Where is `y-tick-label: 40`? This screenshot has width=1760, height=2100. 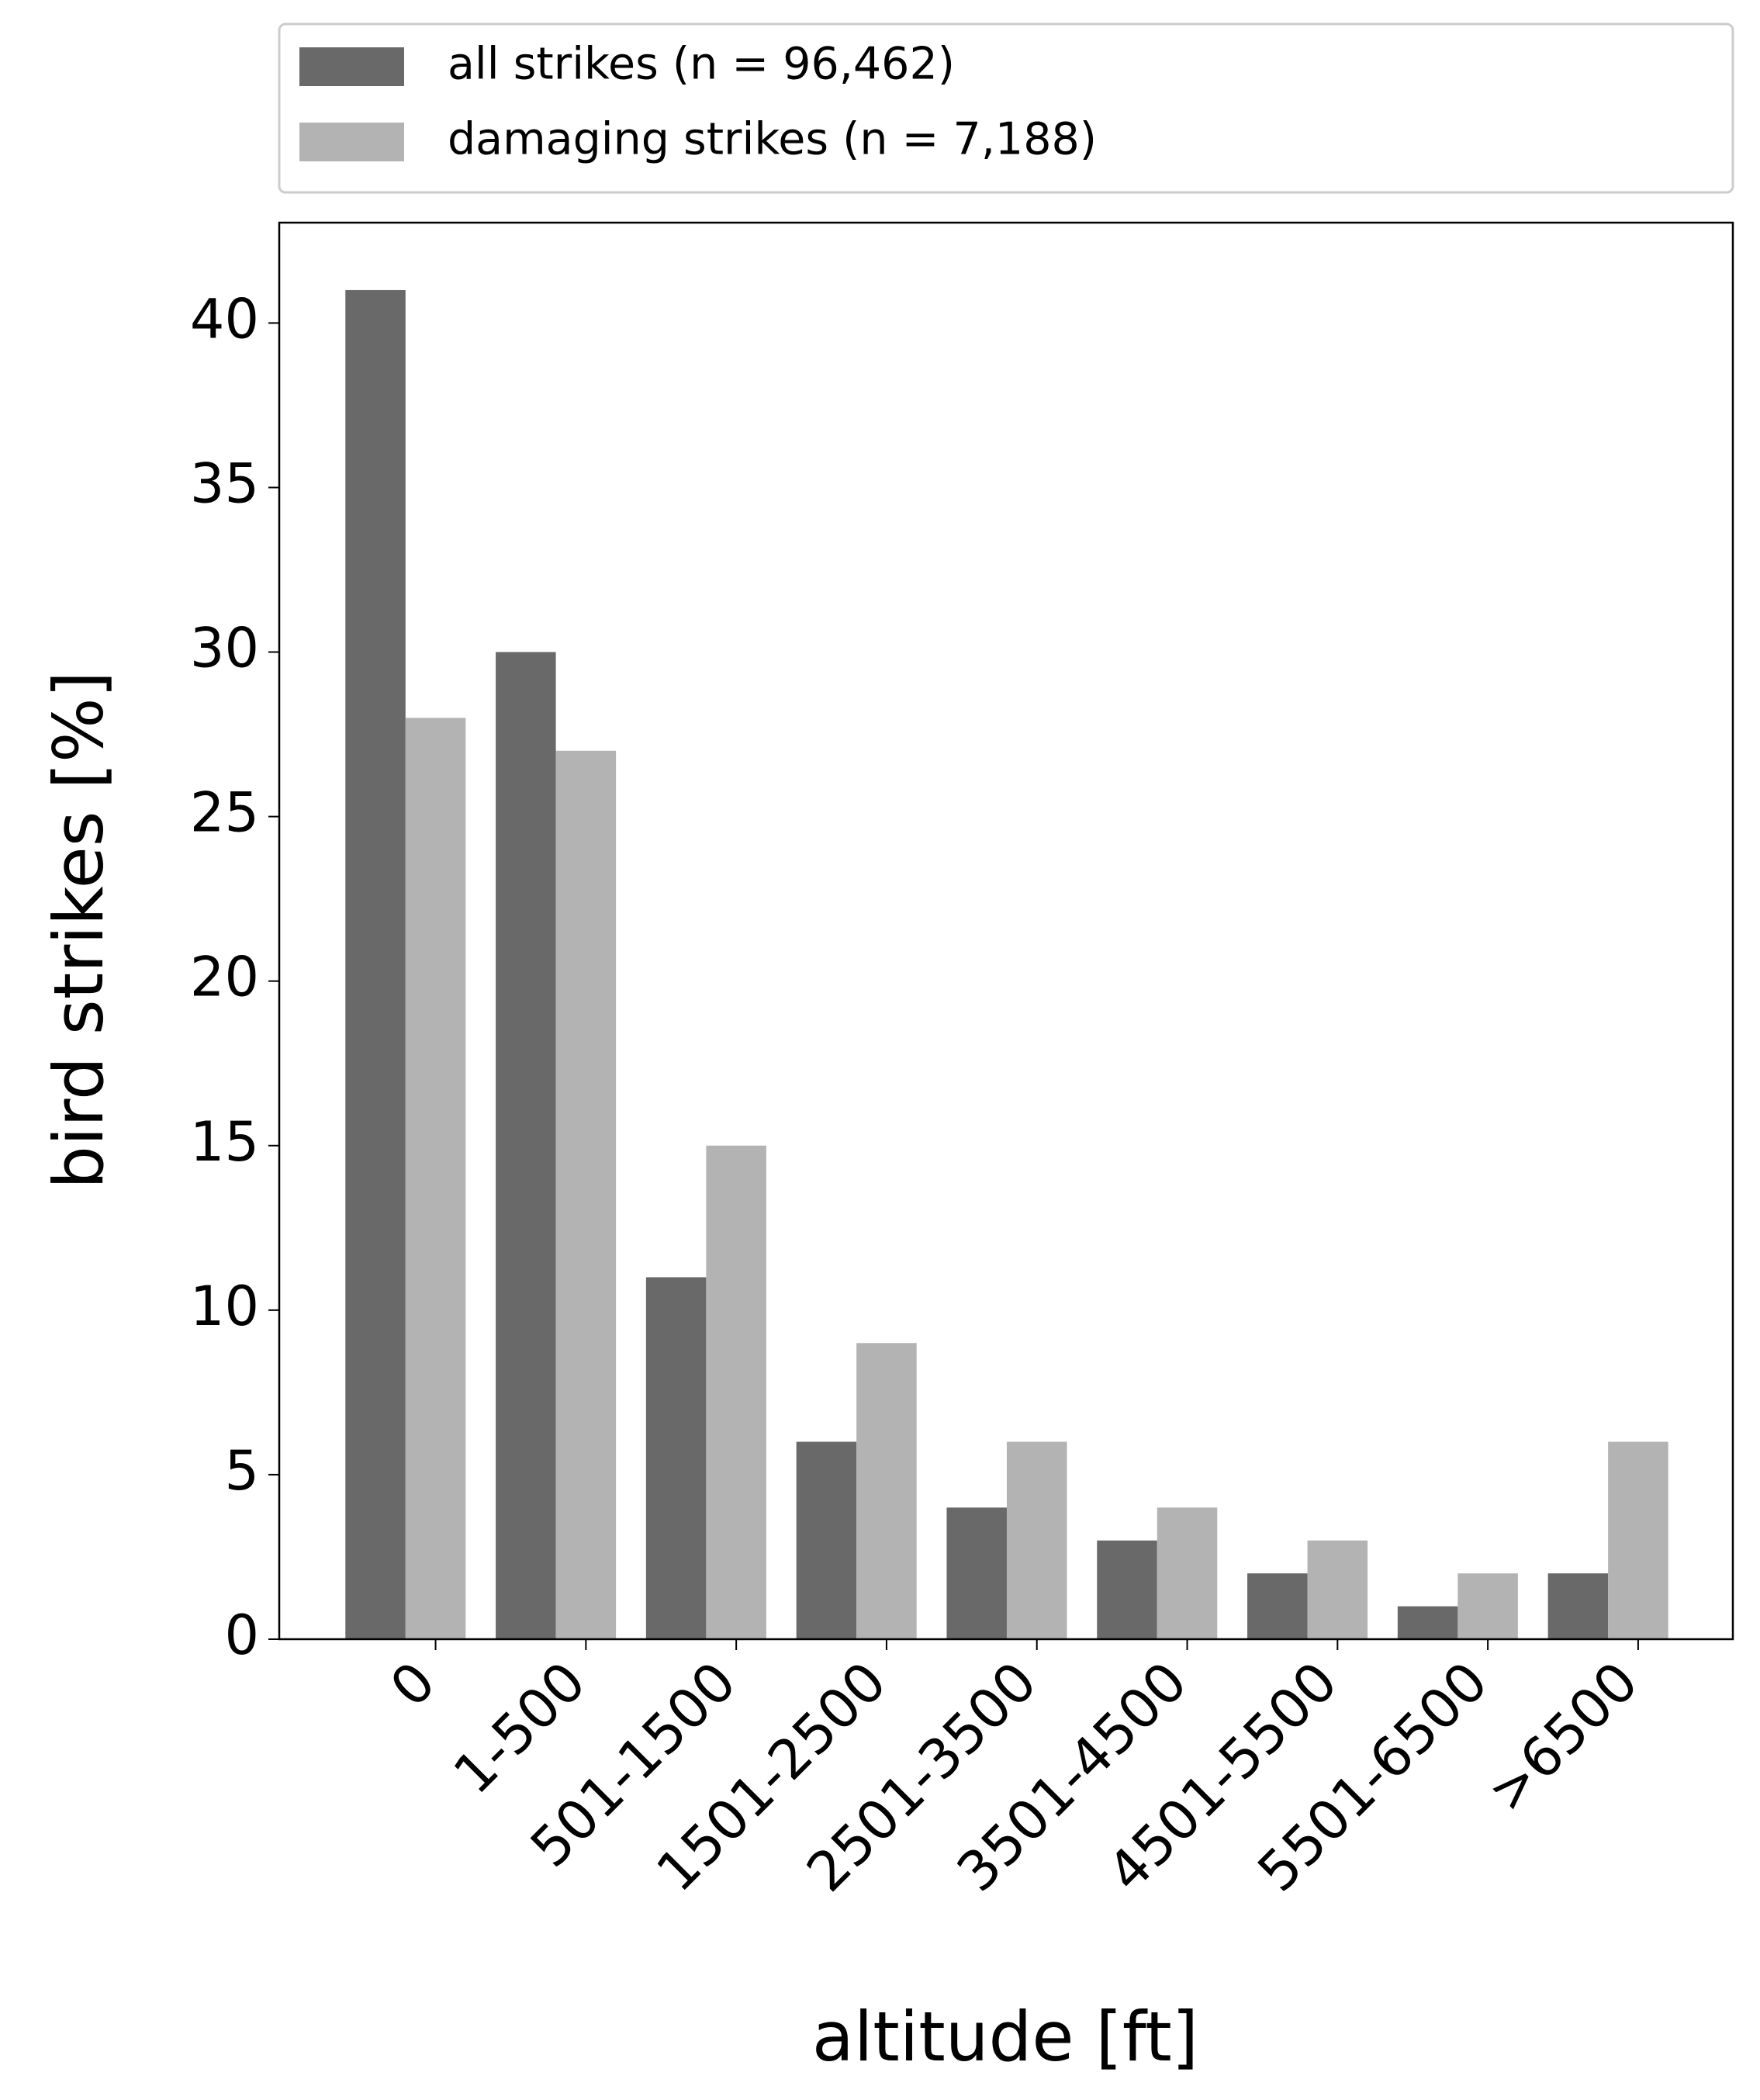
y-tick-label: 40 is located at coordinates (224, 319).